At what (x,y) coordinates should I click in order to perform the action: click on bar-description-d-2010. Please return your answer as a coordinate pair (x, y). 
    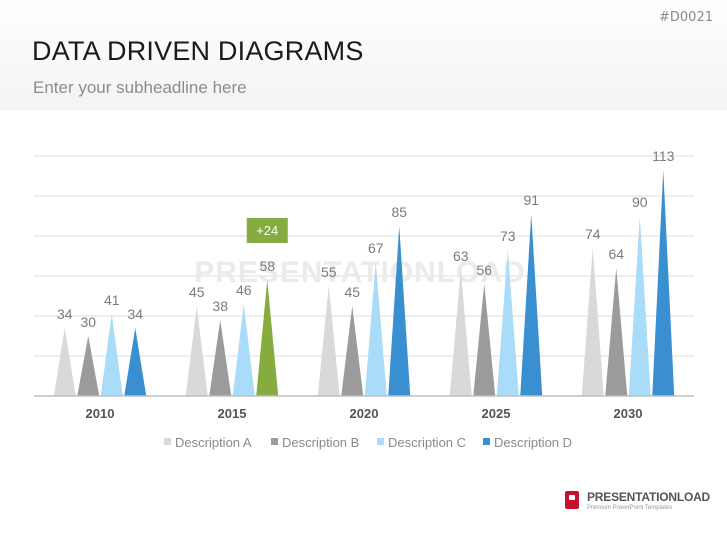
    Looking at the image, I should click on (135, 362).